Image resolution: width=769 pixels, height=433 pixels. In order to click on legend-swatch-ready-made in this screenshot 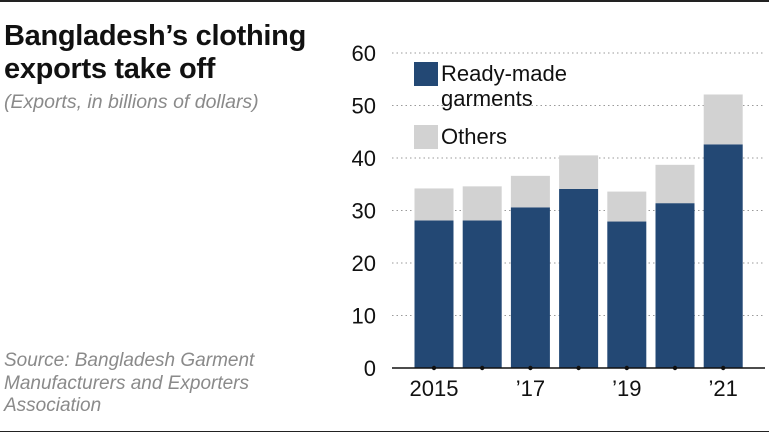, I will do `click(426, 74)`.